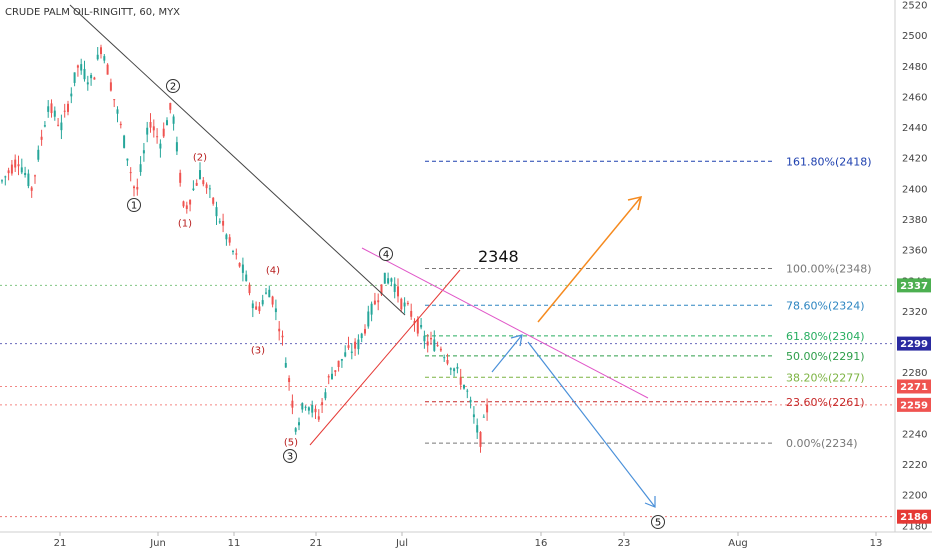 The width and height of the screenshot is (932, 550). I want to click on orange-up-arrow-head, so click(635, 203).